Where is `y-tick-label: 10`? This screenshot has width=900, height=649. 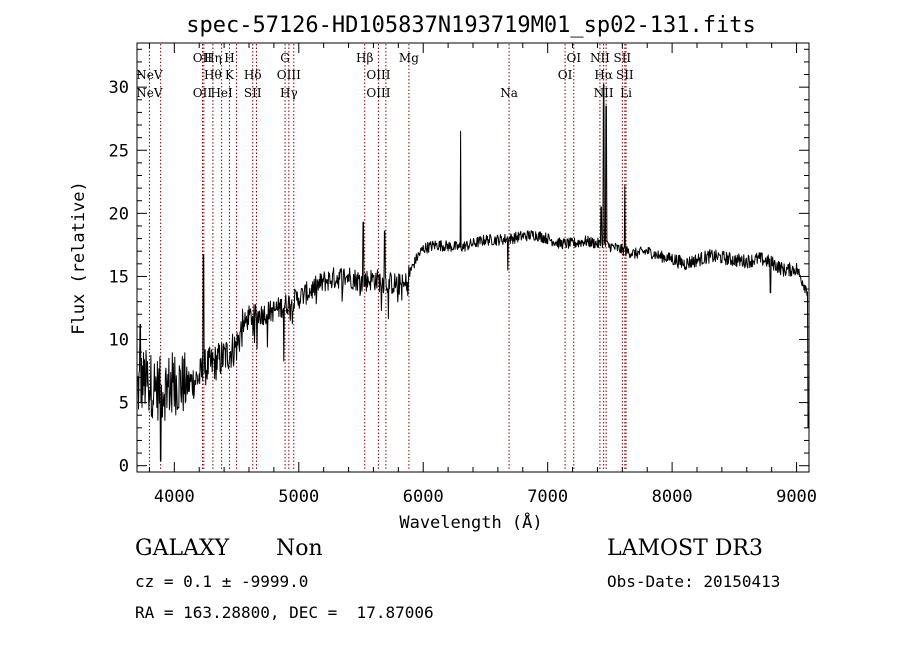 y-tick-label: 10 is located at coordinates (119, 341).